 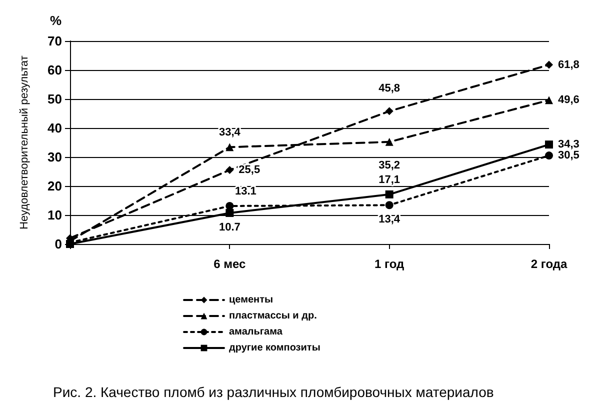 I want to click on y-tick-label: 10, so click(x=55, y=215).